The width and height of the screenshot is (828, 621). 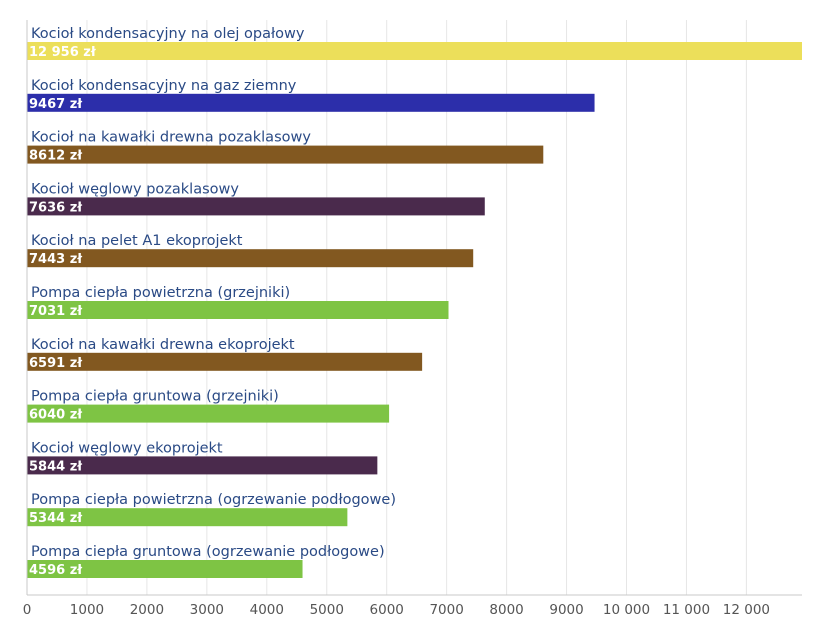 I want to click on x-tick-label: 1000, so click(x=87, y=610).